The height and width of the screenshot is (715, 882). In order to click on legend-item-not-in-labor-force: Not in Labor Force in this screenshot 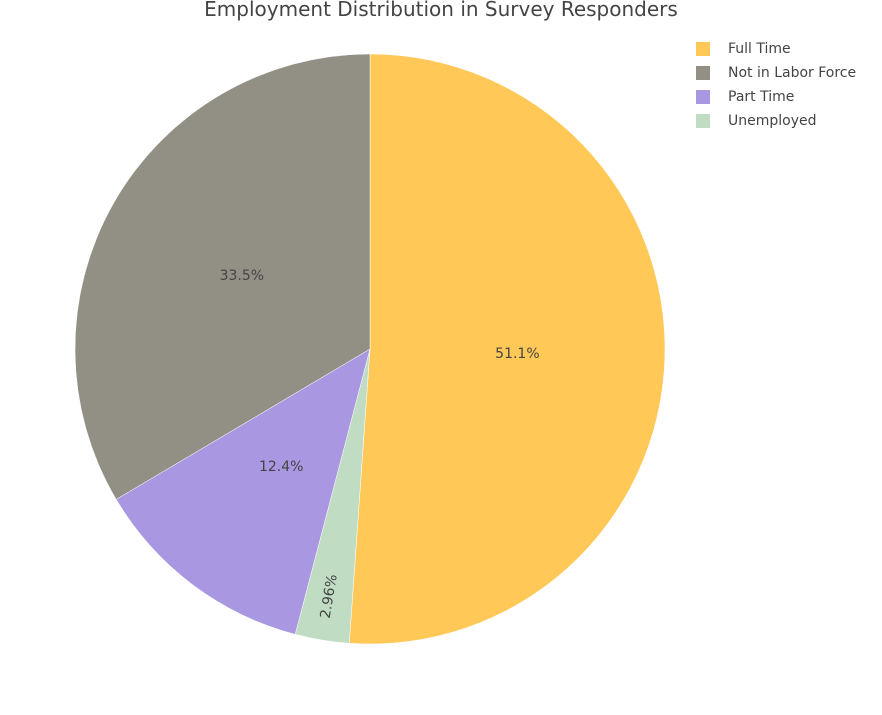, I will do `click(776, 73)`.